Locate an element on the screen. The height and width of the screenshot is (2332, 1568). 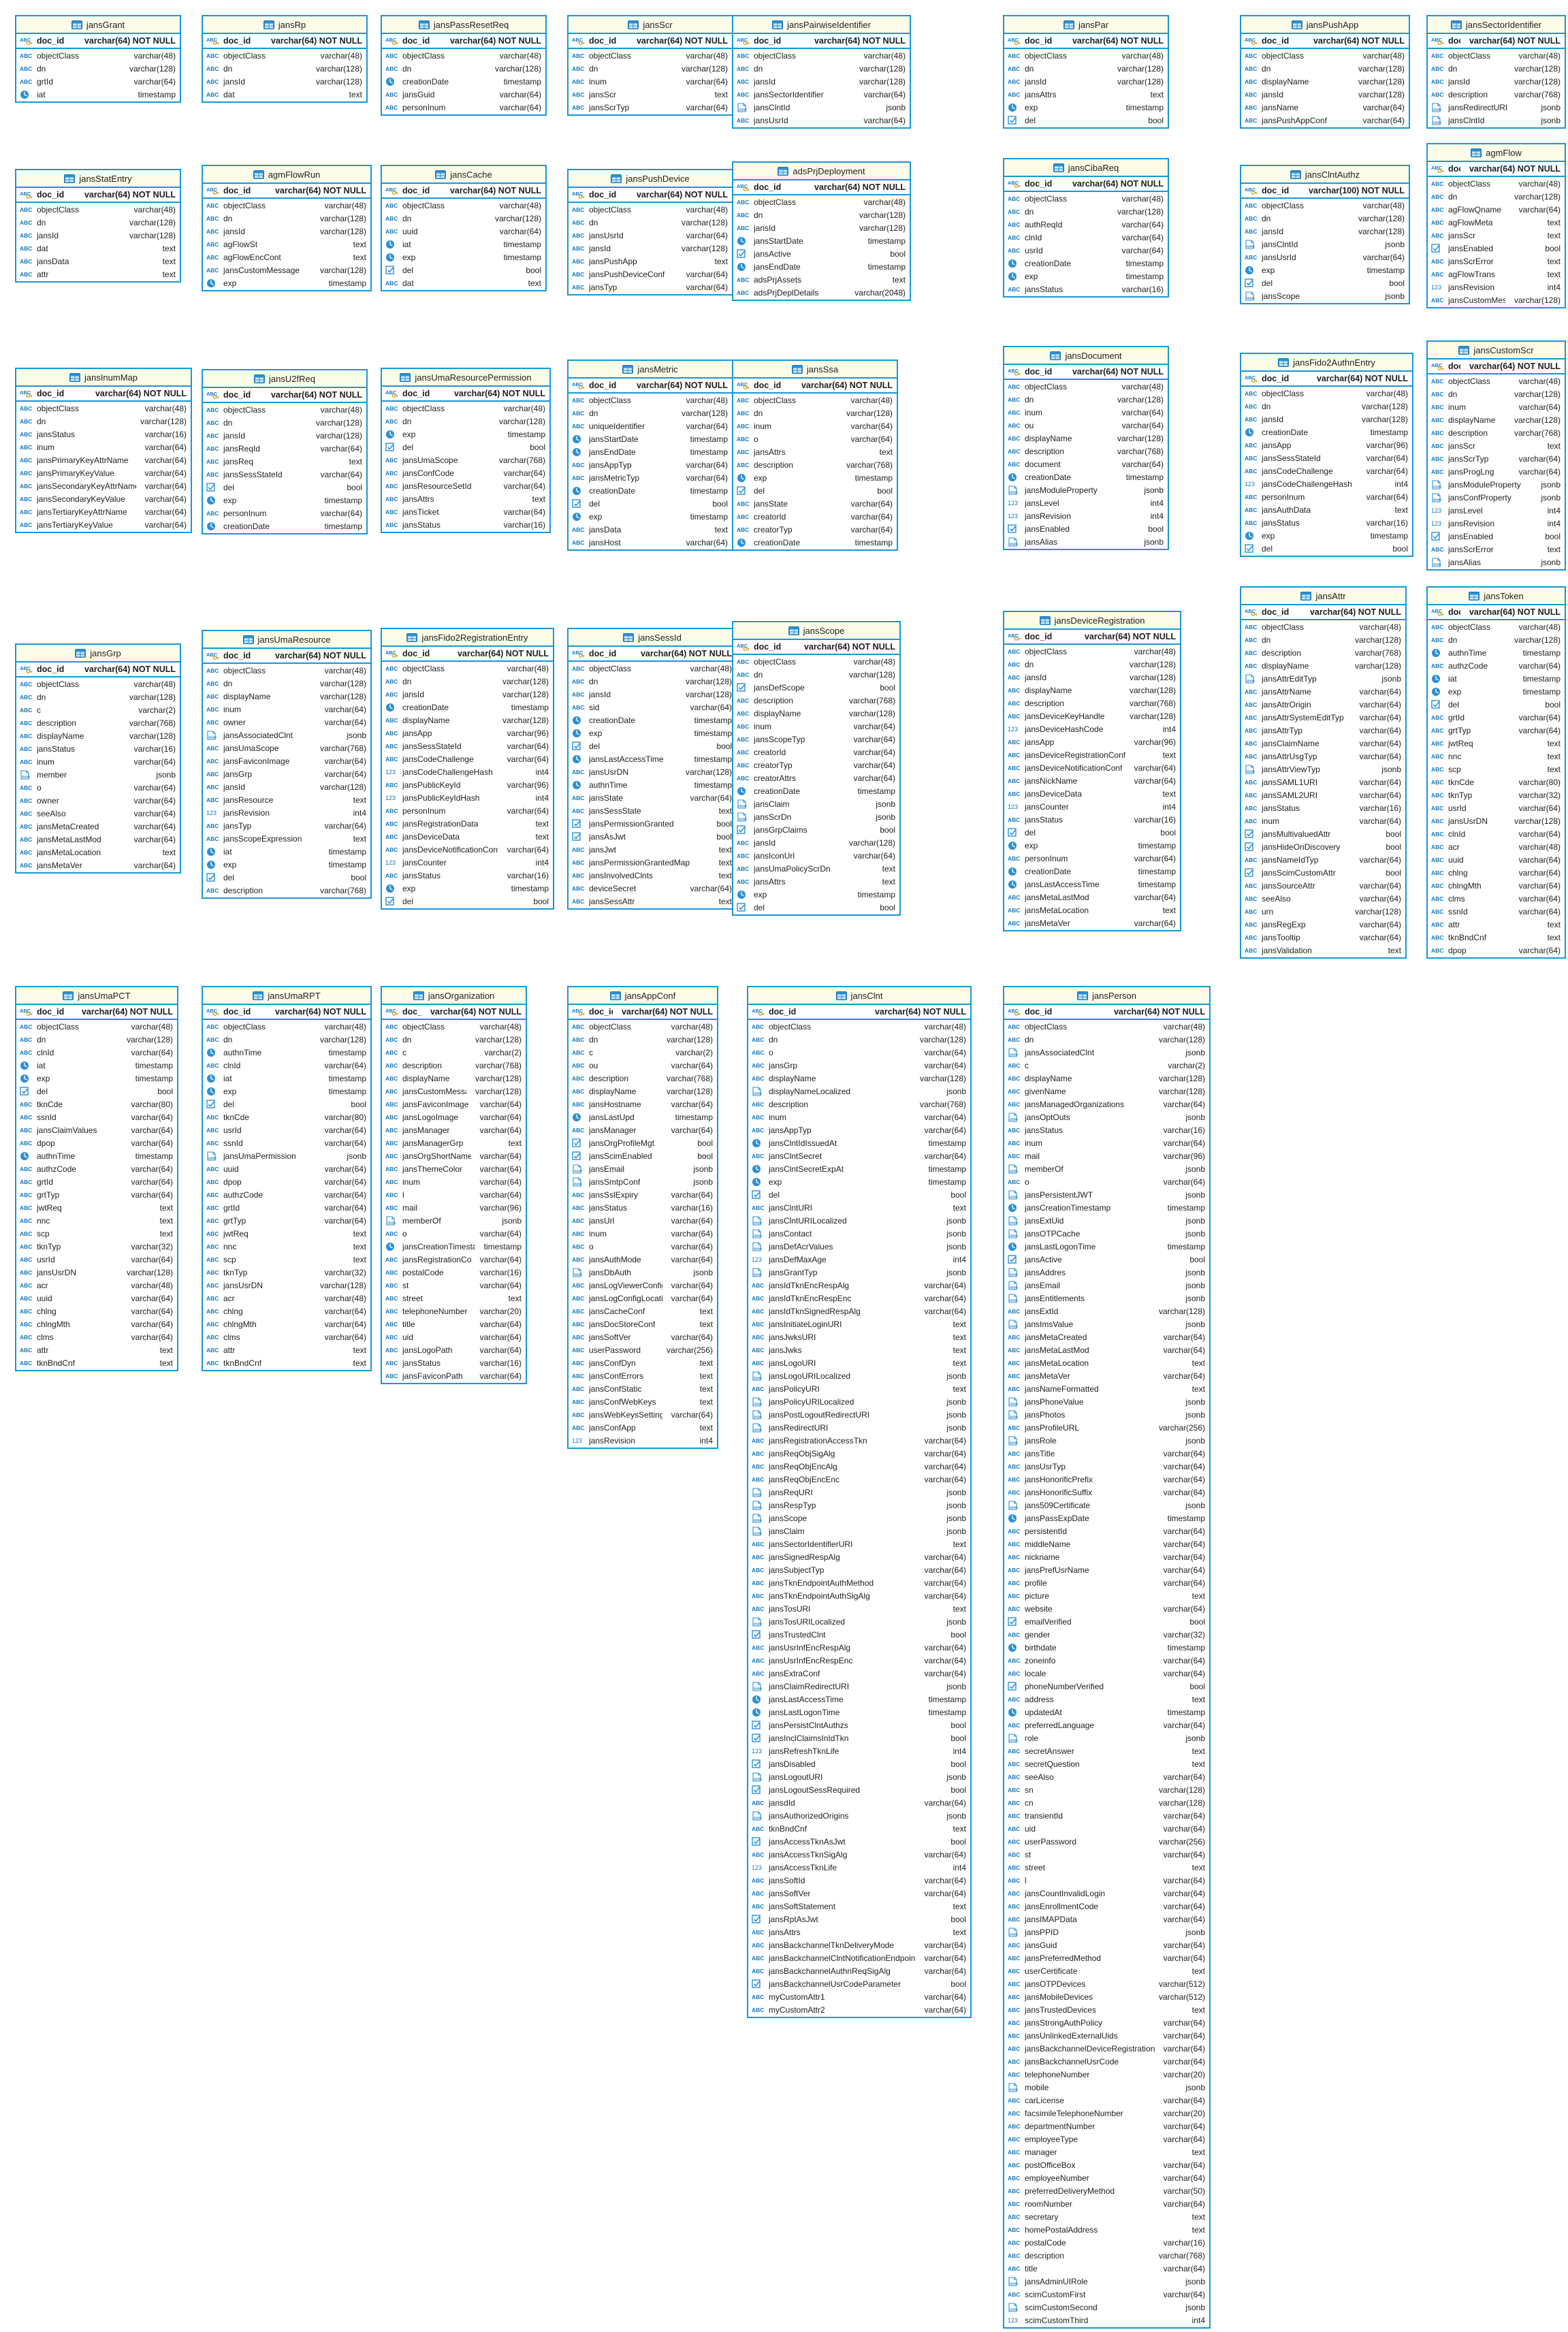
column-row: ABC jansMetaLastMod varchar(64) is located at coordinates (1106, 1349).